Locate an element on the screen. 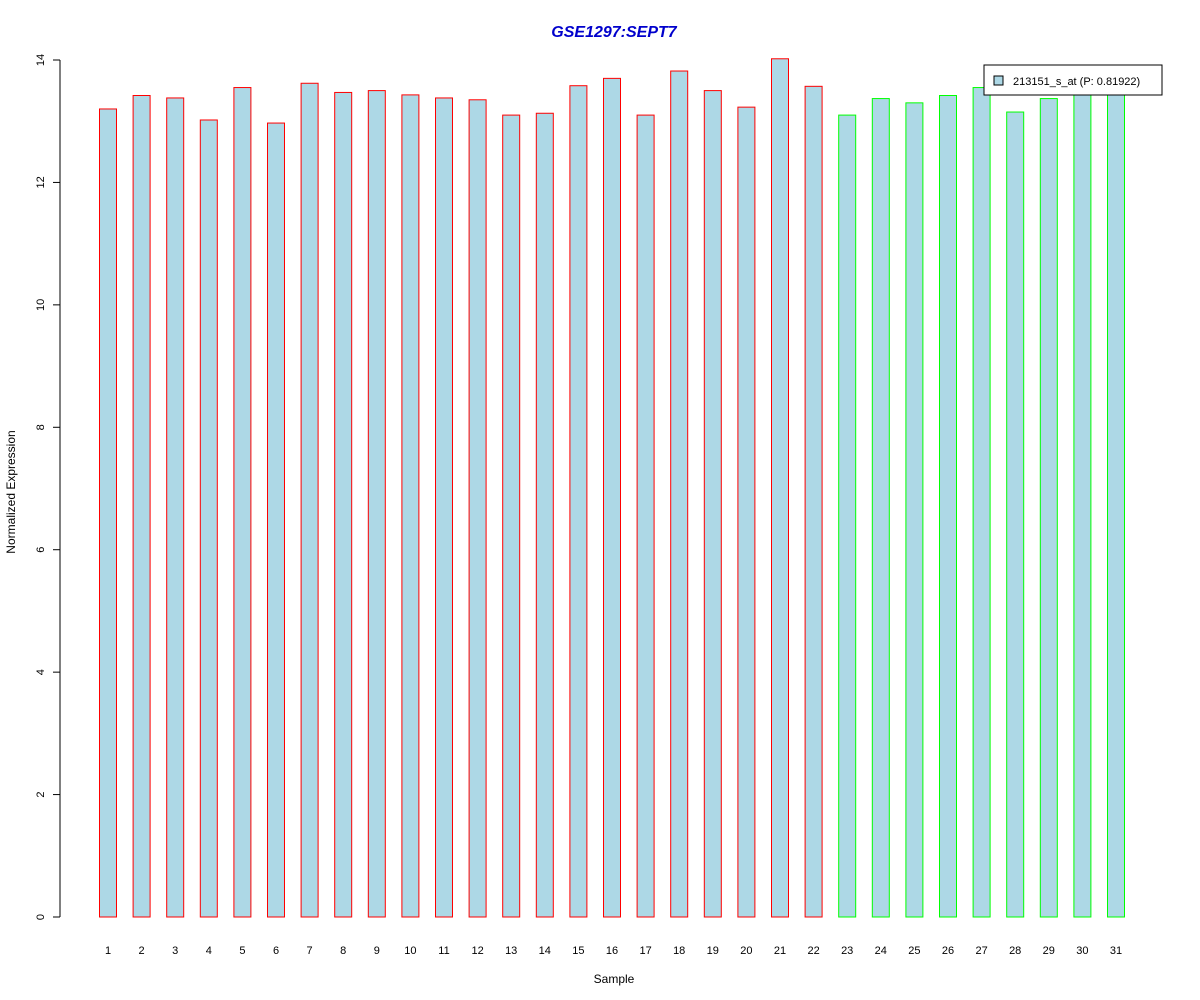 The image size is (1200, 1000). x-tick-label: 1 is located at coordinates (108, 951).